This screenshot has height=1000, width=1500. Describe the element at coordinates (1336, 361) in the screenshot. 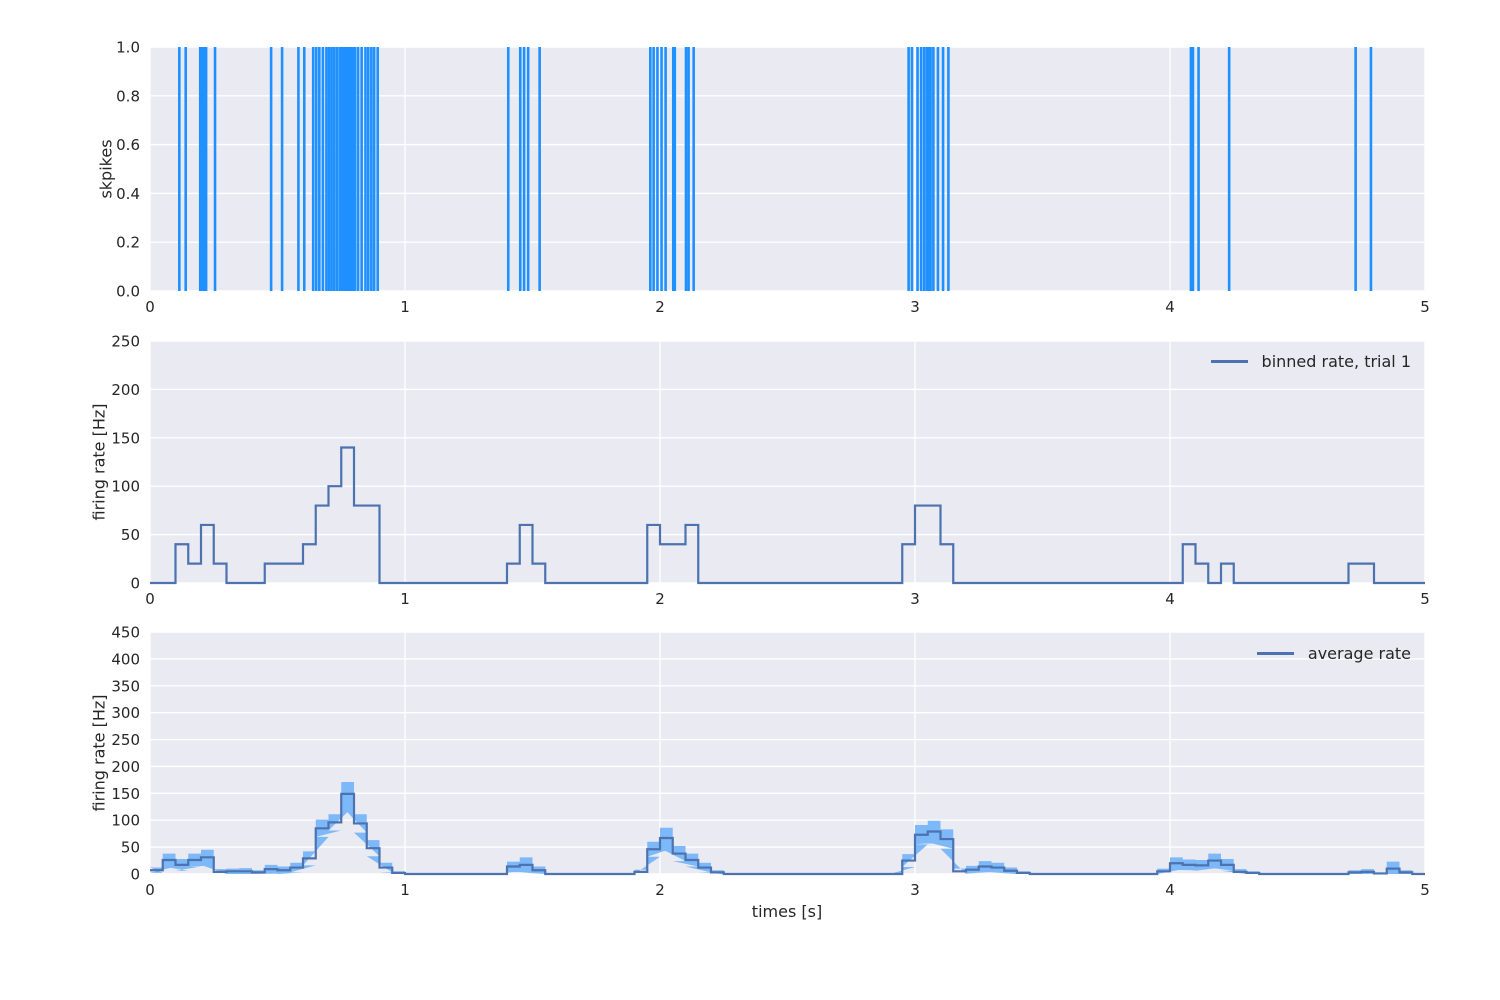

I see `legend-label-binned: binned rate, trial 1` at that location.